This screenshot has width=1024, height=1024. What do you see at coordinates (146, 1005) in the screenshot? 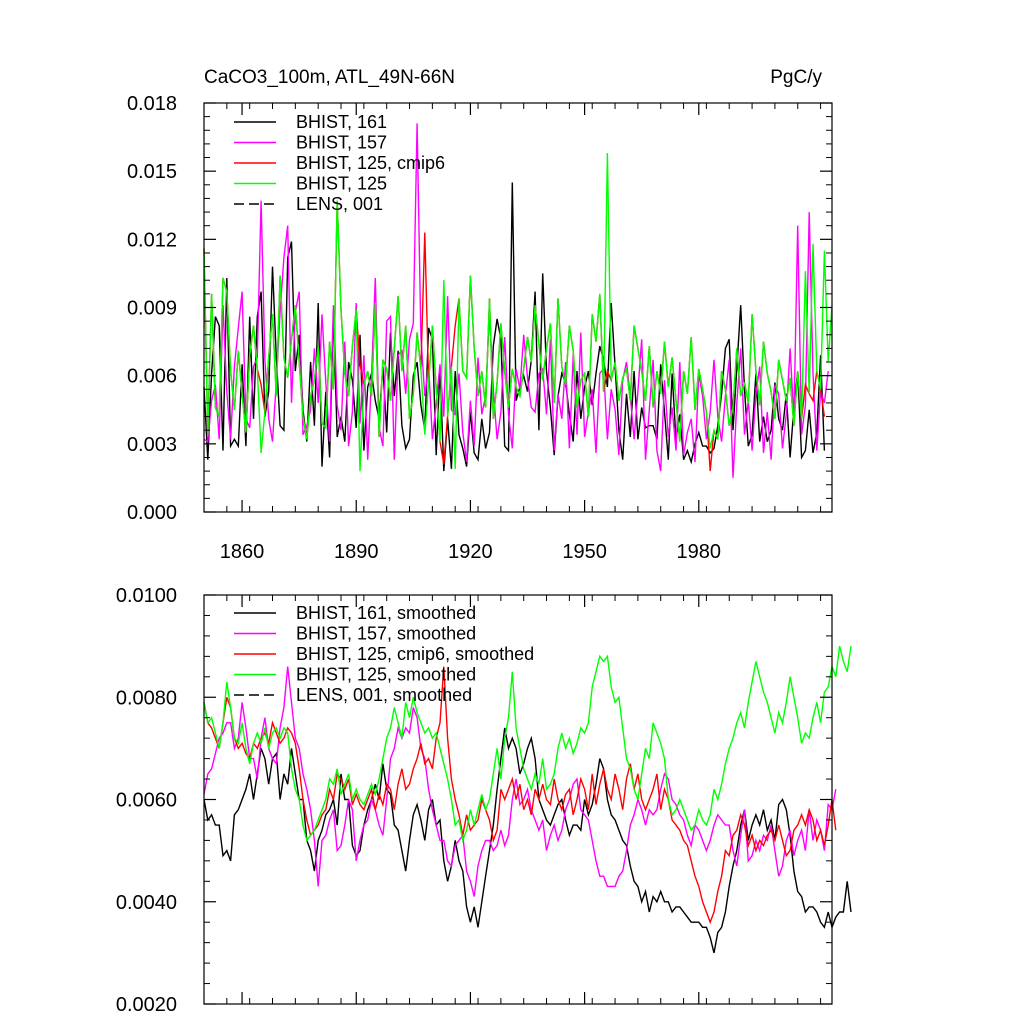
I see `bottom-ytick-label-0: 0.0020` at bounding box center [146, 1005].